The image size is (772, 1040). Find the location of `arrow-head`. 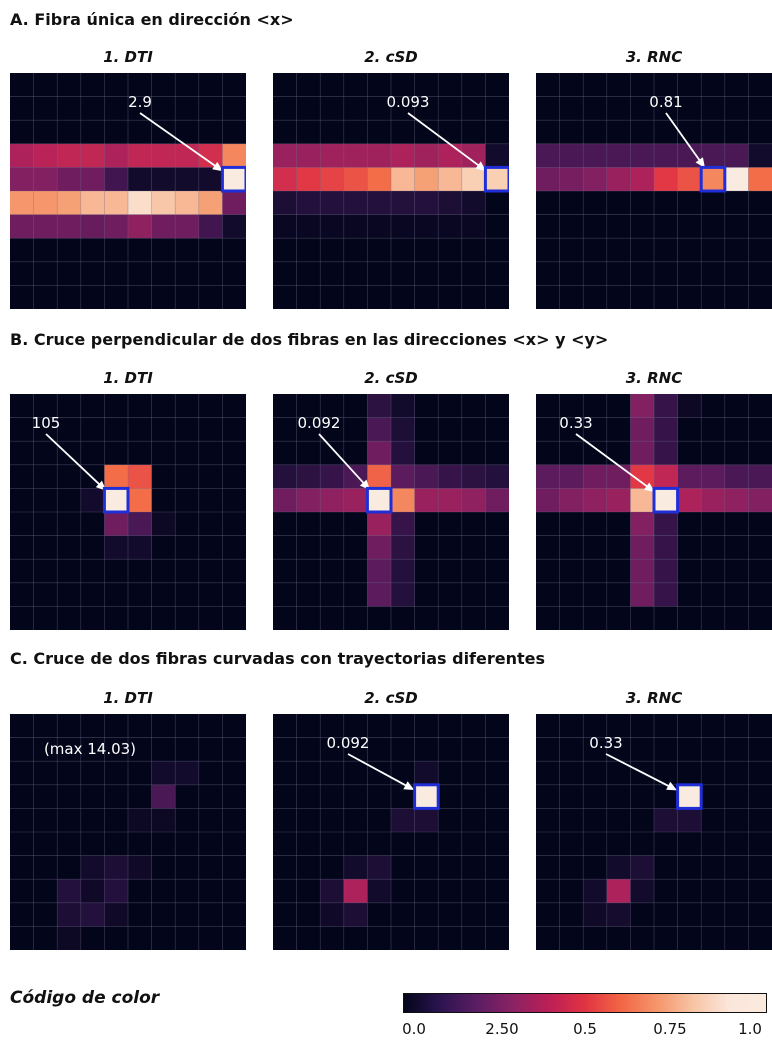

arrow-head is located at coordinates (217, 166).